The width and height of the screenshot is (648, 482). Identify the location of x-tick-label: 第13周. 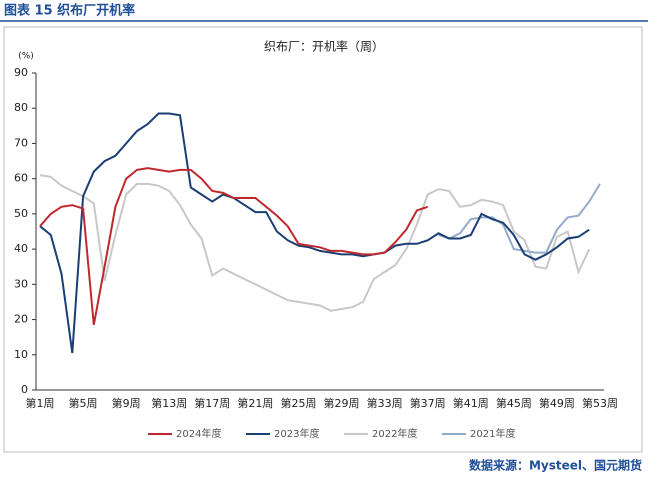
(169, 403).